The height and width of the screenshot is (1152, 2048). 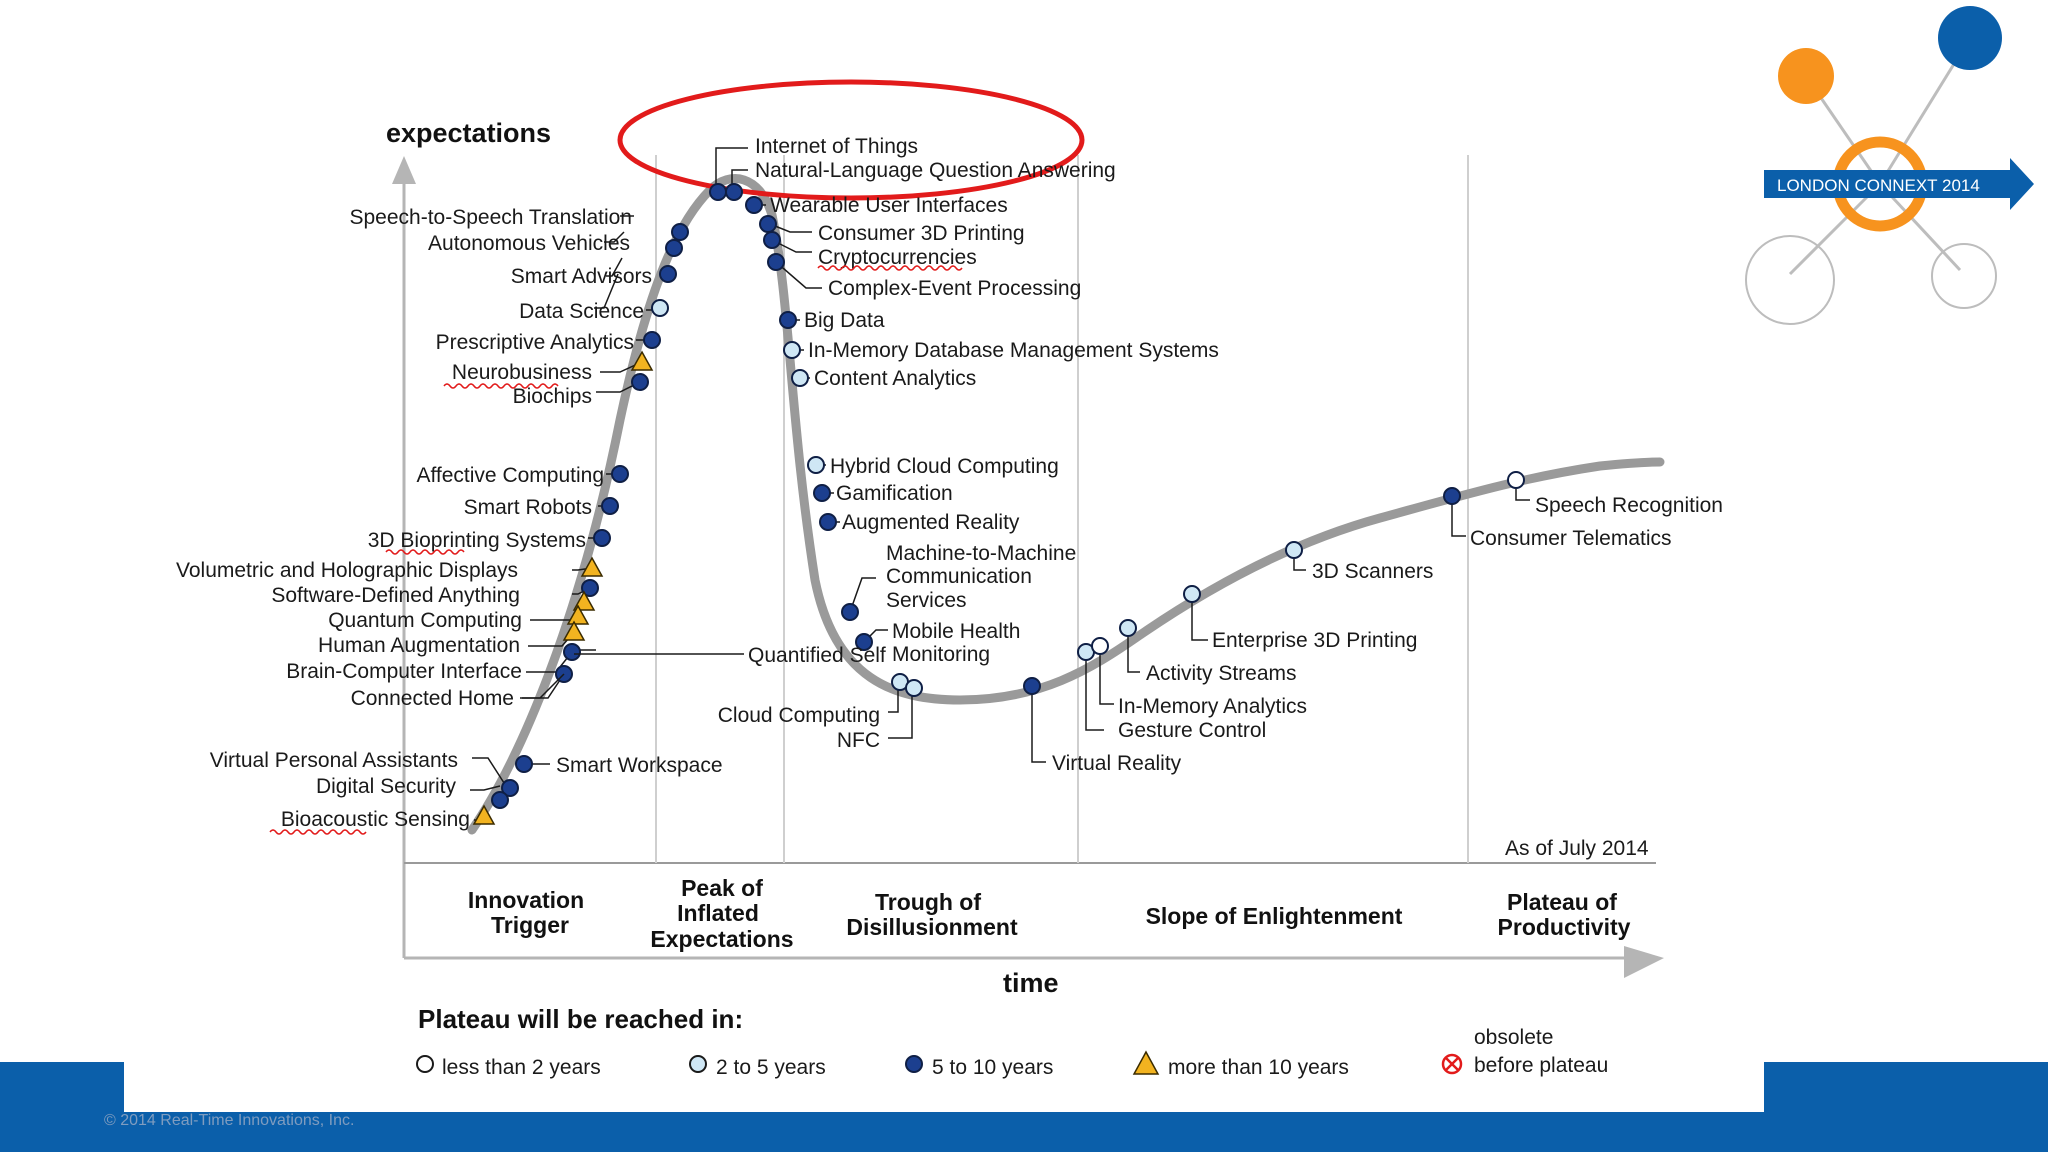 I want to click on label-im-analytics: In-Memory Analytics, so click(x=1212, y=706).